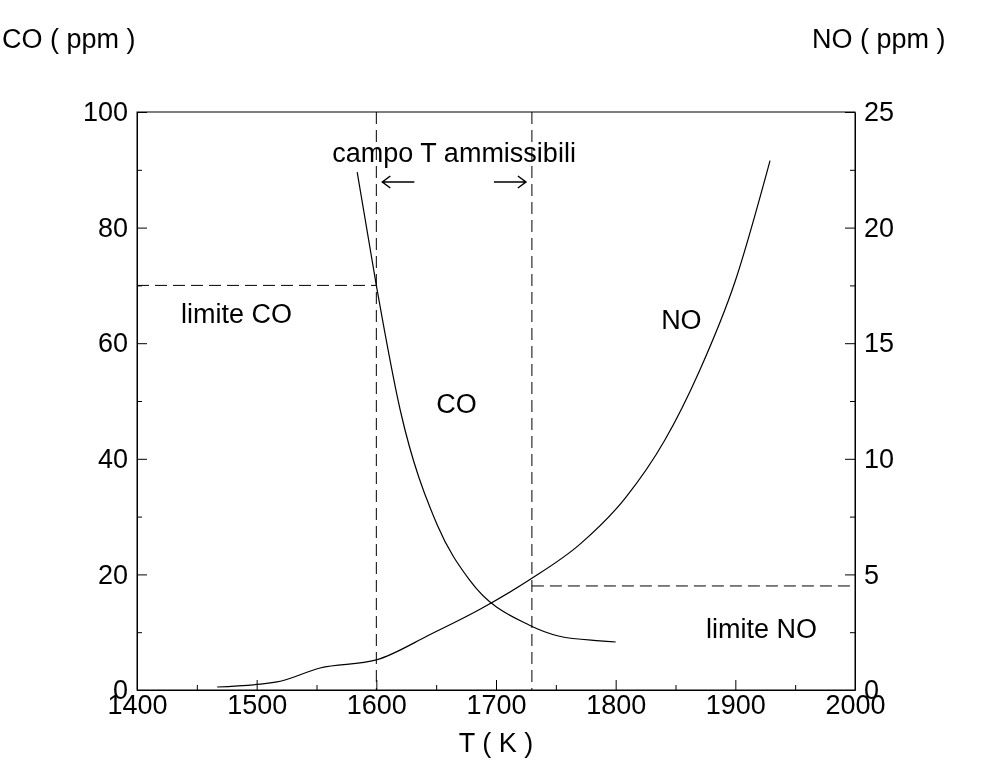  I want to click on series-label: NO, so click(681, 319).